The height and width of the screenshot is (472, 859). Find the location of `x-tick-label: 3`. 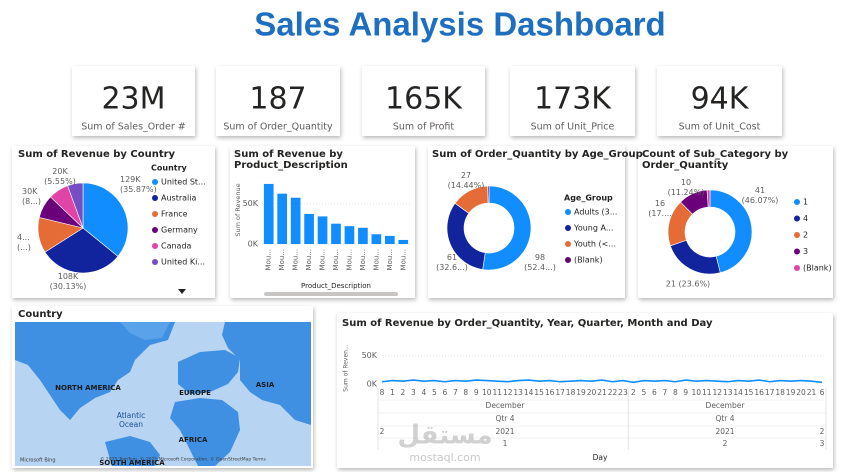

x-tick-label: 3 is located at coordinates (413, 392).